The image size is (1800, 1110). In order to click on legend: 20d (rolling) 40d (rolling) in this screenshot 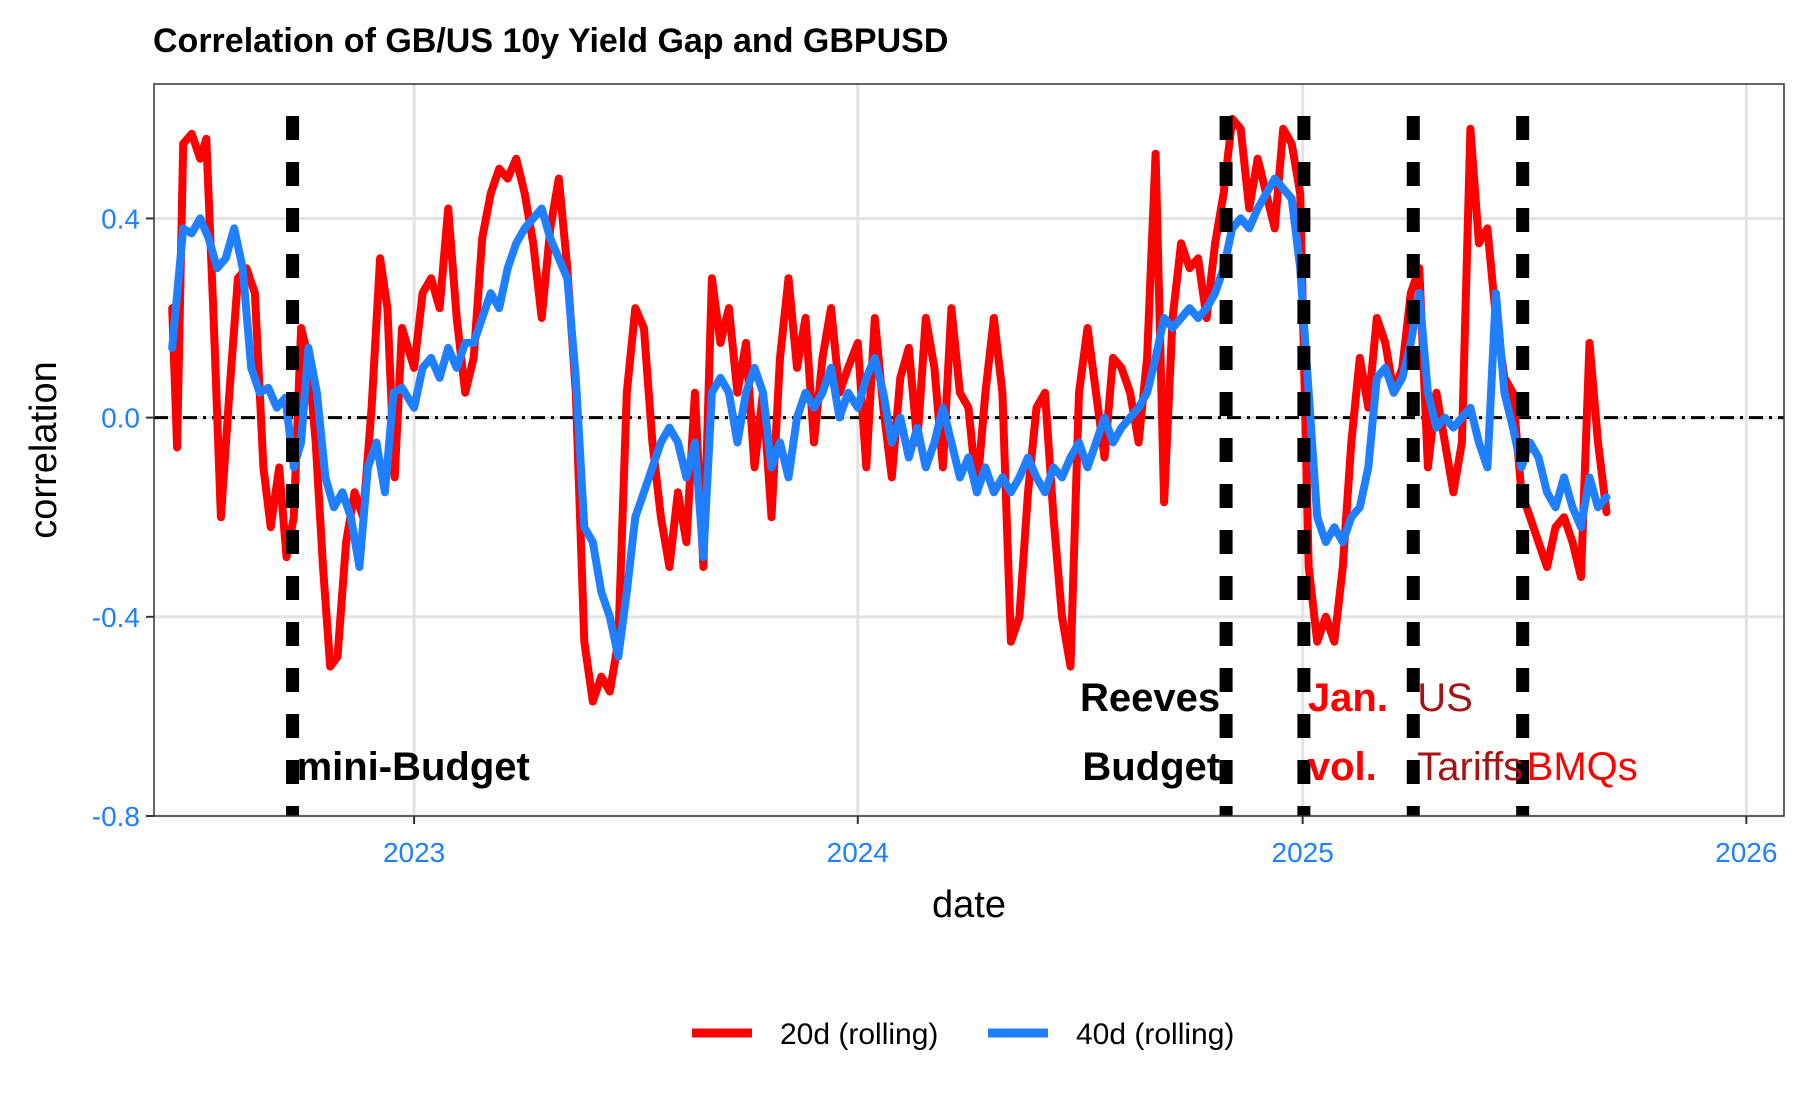, I will do `click(963, 1034)`.